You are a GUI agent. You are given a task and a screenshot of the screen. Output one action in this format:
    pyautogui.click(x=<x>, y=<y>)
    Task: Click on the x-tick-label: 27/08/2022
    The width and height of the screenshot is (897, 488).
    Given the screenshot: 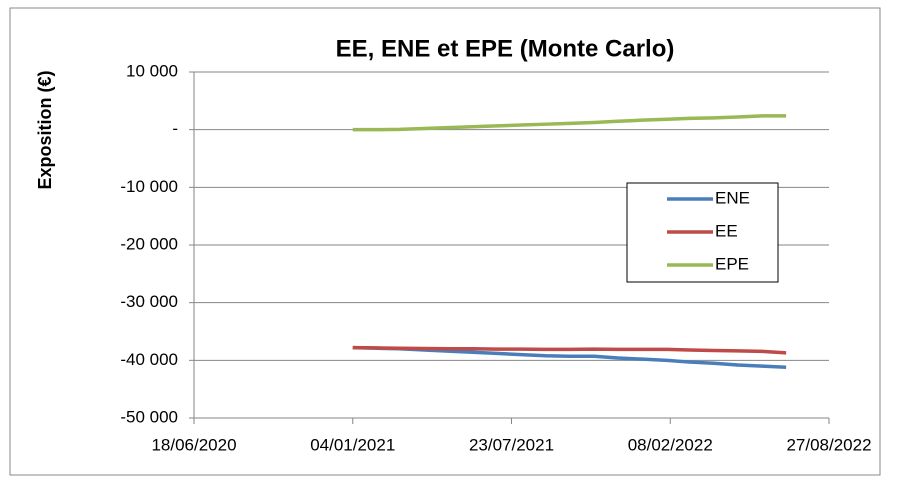 What is the action you would take?
    pyautogui.click(x=828, y=444)
    